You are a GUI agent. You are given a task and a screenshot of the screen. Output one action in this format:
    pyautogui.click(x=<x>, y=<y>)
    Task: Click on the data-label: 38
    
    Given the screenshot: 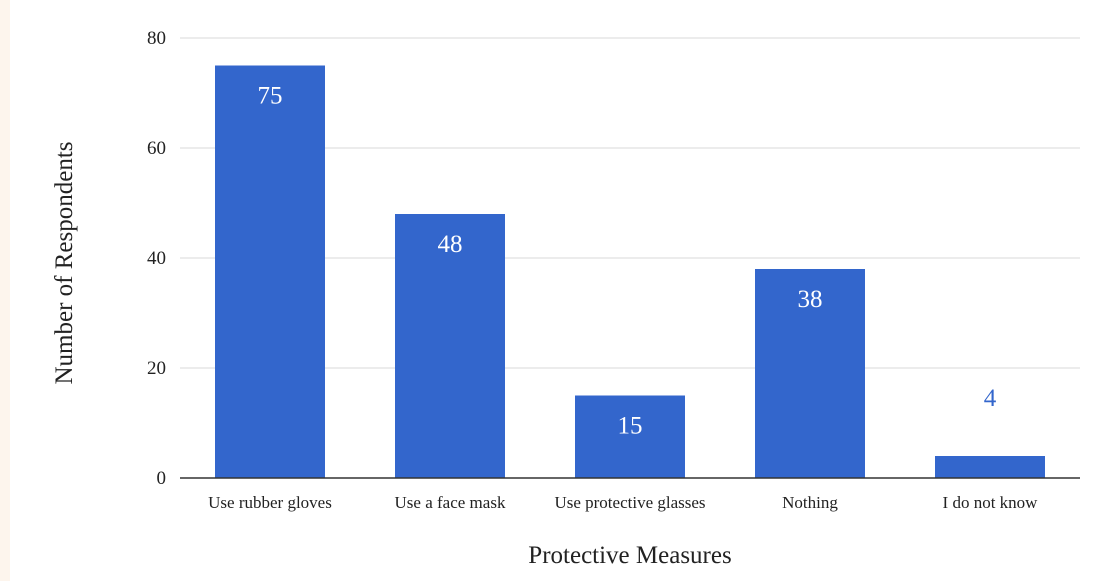 What is the action you would take?
    pyautogui.click(x=810, y=299)
    